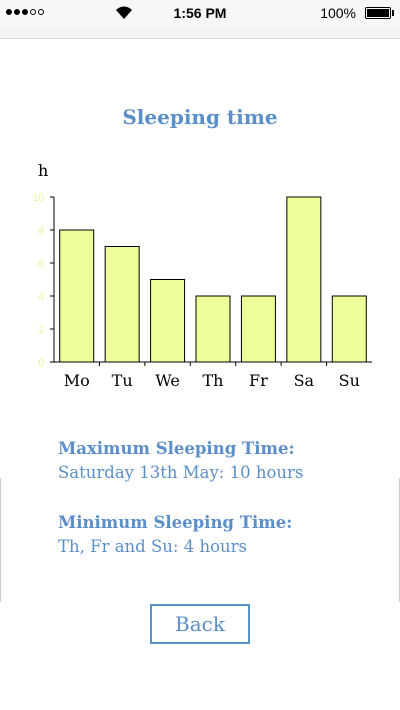 This screenshot has height=710, width=400. I want to click on x-tick-label-fr: Fr, so click(258, 380).